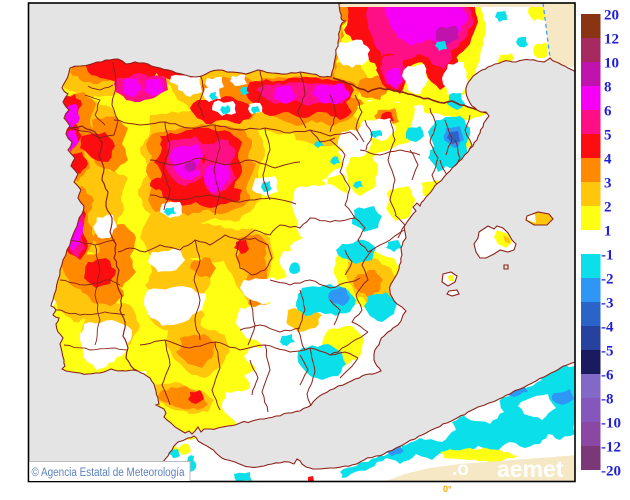 The width and height of the screenshot is (630, 500). Describe the element at coordinates (608, 208) in the screenshot. I see `svg-text: 2` at that location.